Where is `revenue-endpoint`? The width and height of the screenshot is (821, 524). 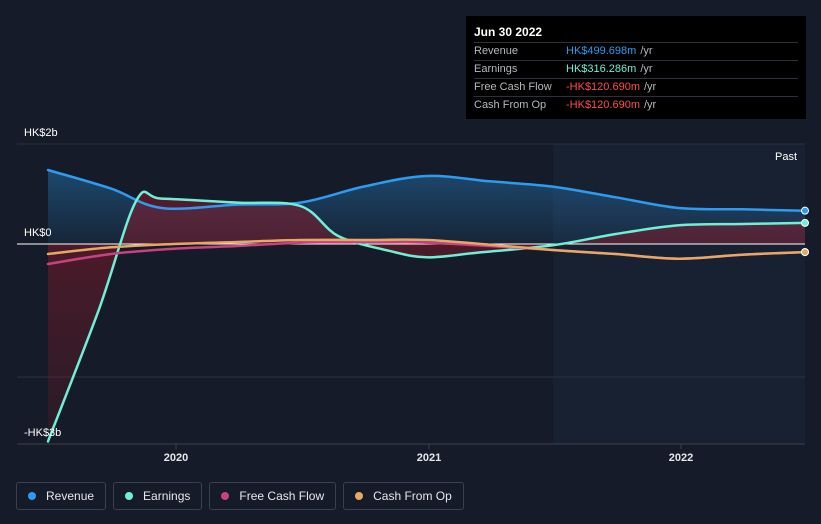 revenue-endpoint is located at coordinates (805, 210).